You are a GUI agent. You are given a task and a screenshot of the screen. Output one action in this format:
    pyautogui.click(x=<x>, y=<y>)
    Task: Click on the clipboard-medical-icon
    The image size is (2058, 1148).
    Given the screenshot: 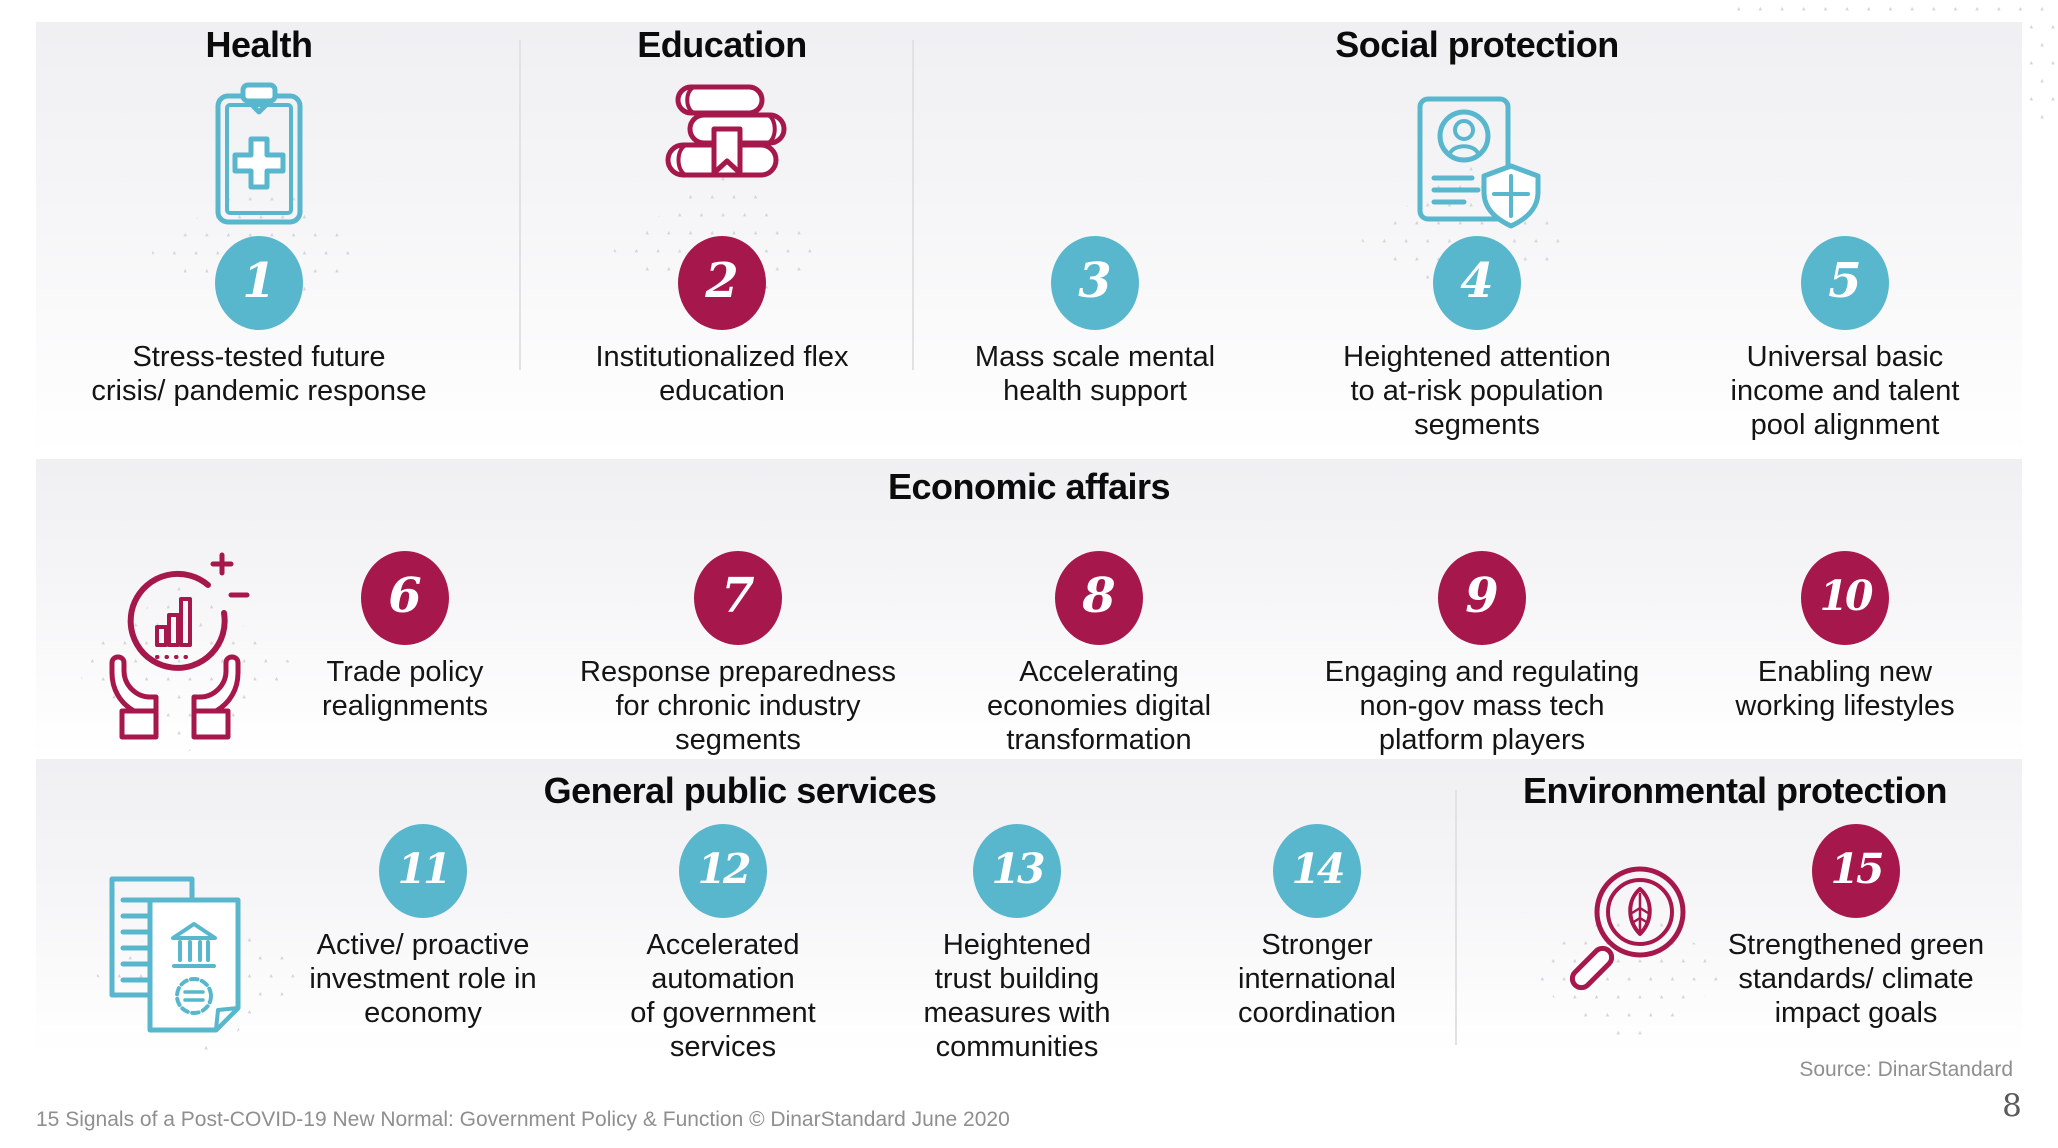 What is the action you would take?
    pyautogui.click(x=259, y=154)
    